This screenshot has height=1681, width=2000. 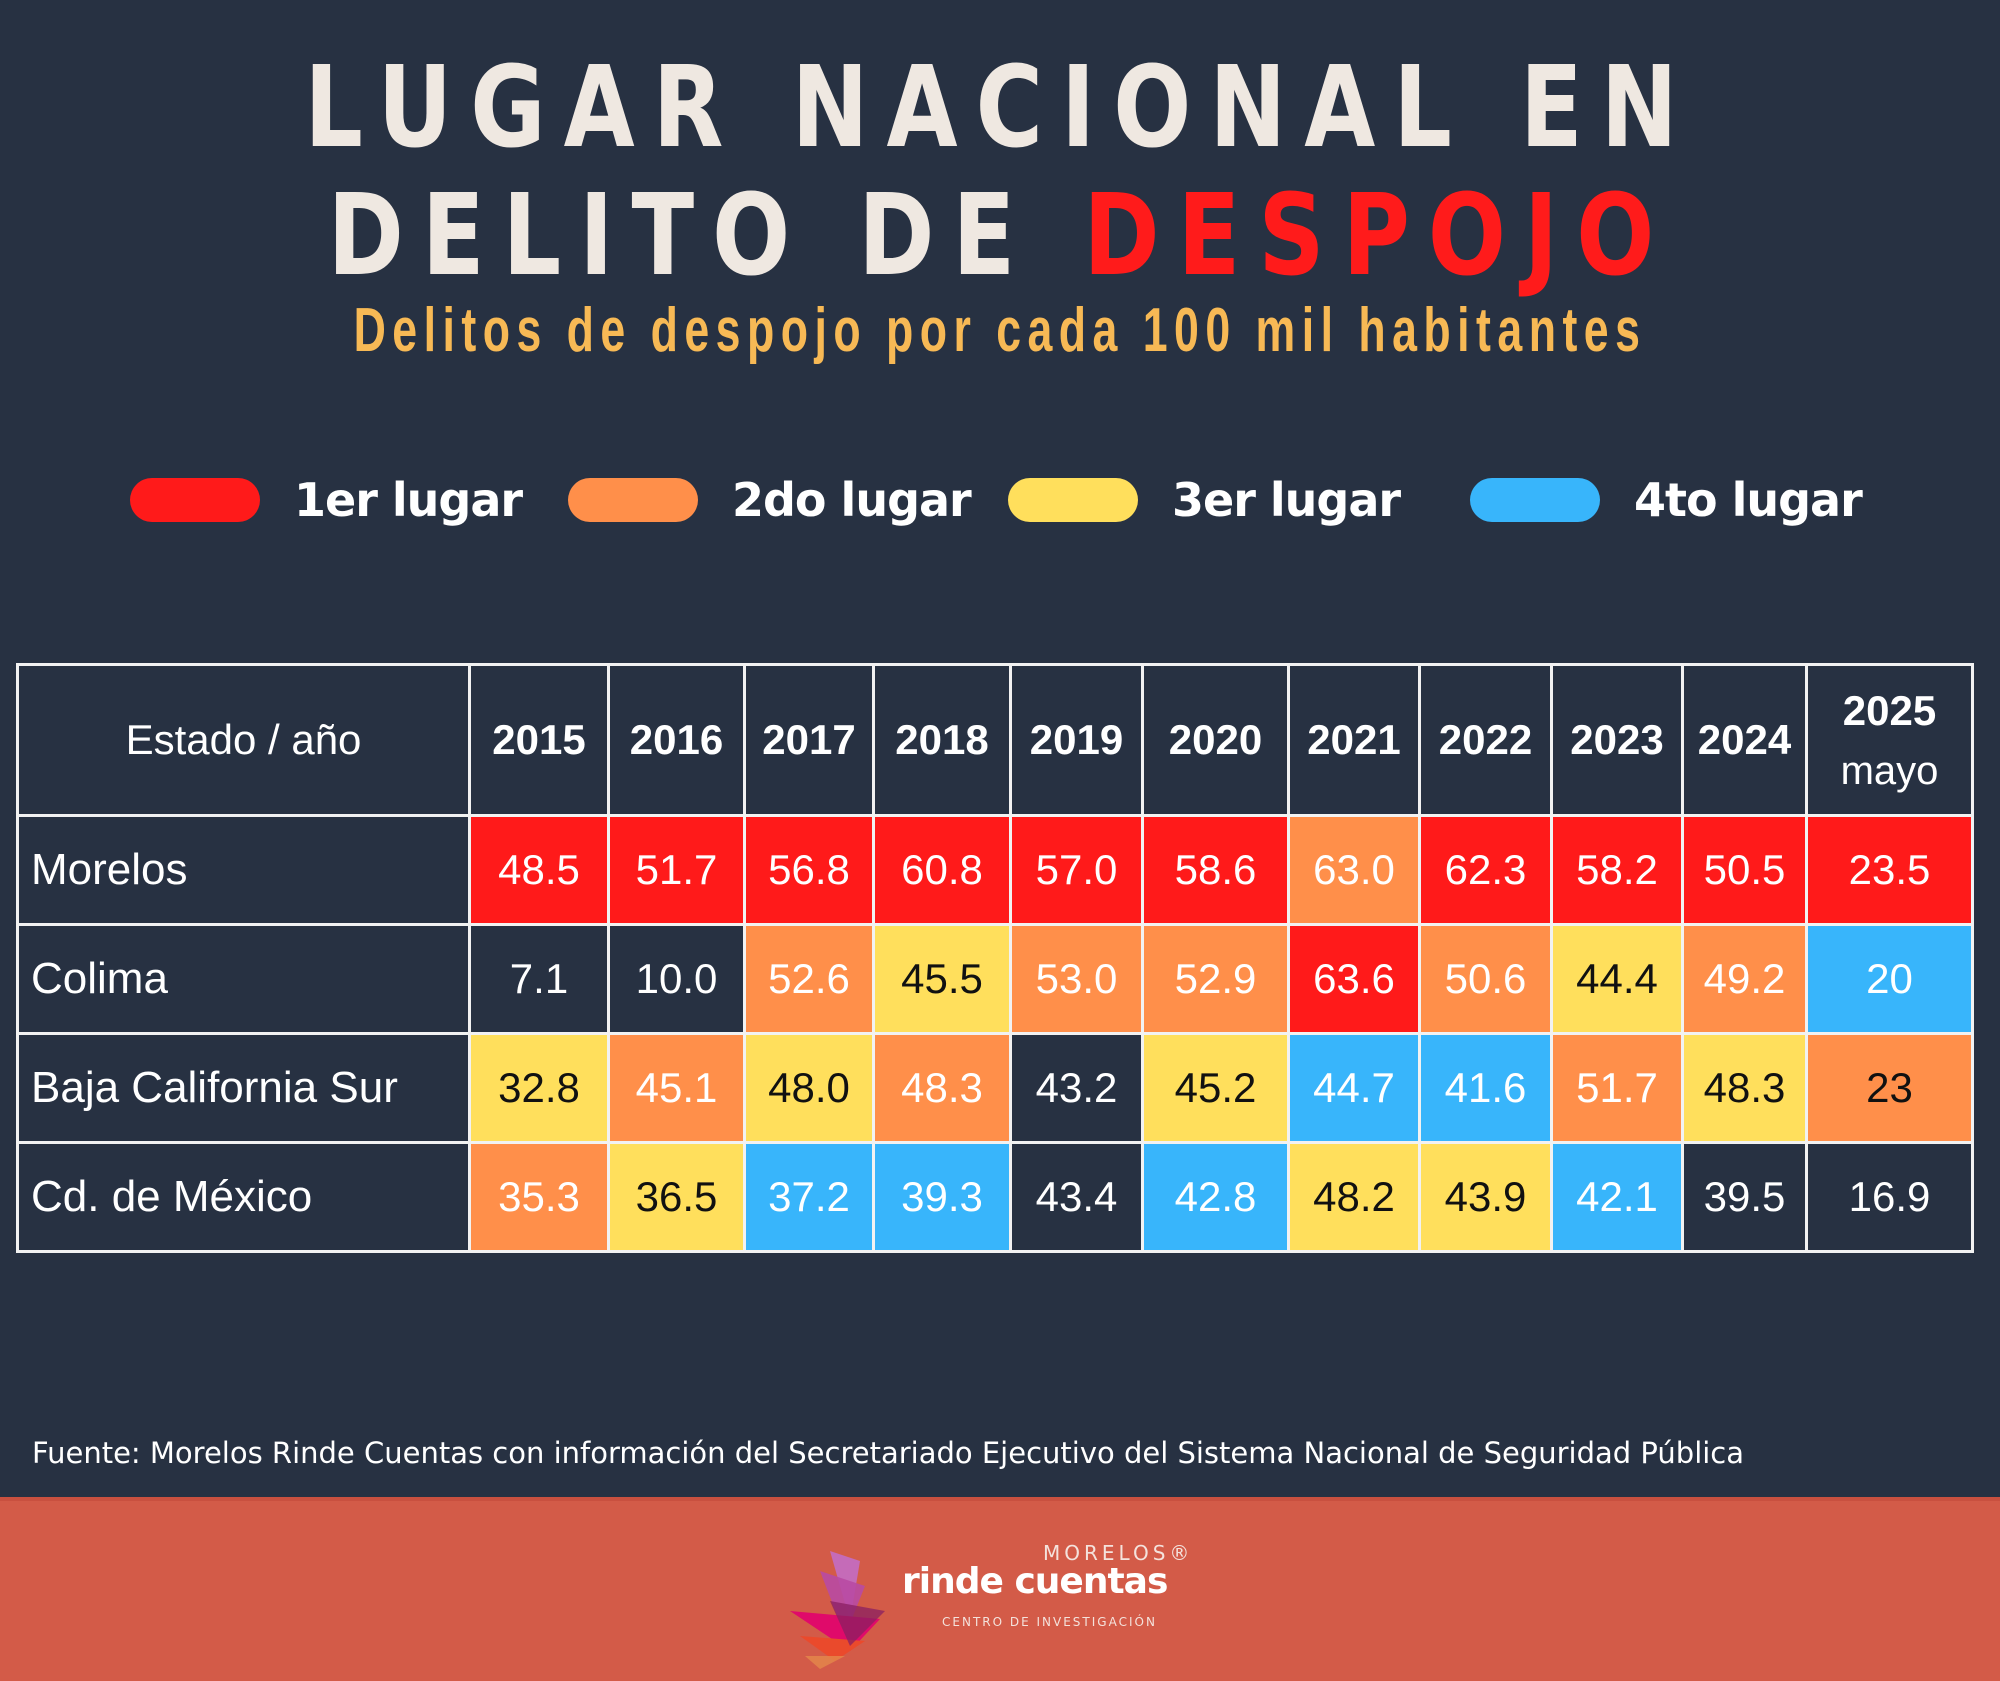 I want to click on state-name: Cd. de México, so click(x=243, y=1197).